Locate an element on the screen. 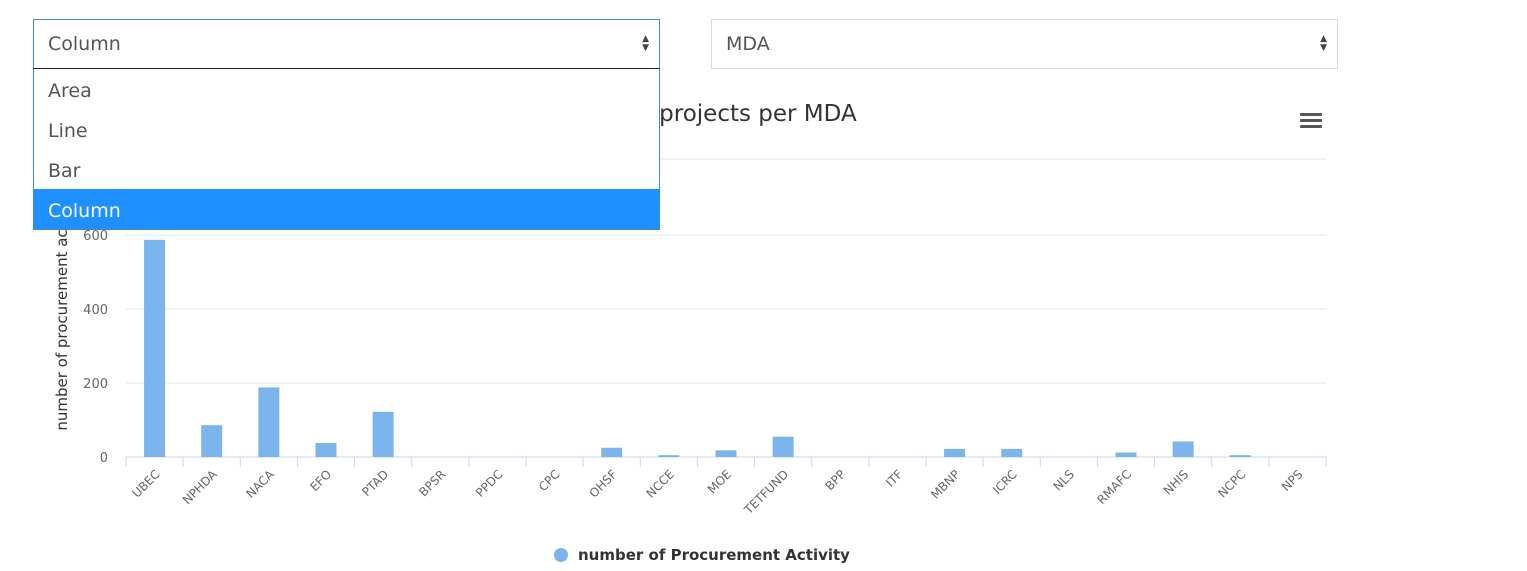 Image resolution: width=1527 pixels, height=571 pixels. y-tick-label: 0 is located at coordinates (104, 458).